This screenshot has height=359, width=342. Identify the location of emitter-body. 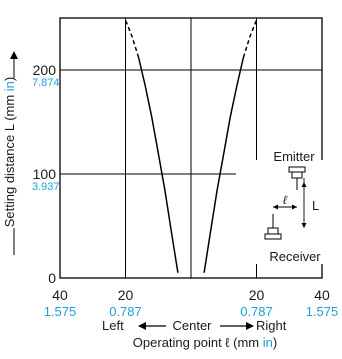
(297, 175).